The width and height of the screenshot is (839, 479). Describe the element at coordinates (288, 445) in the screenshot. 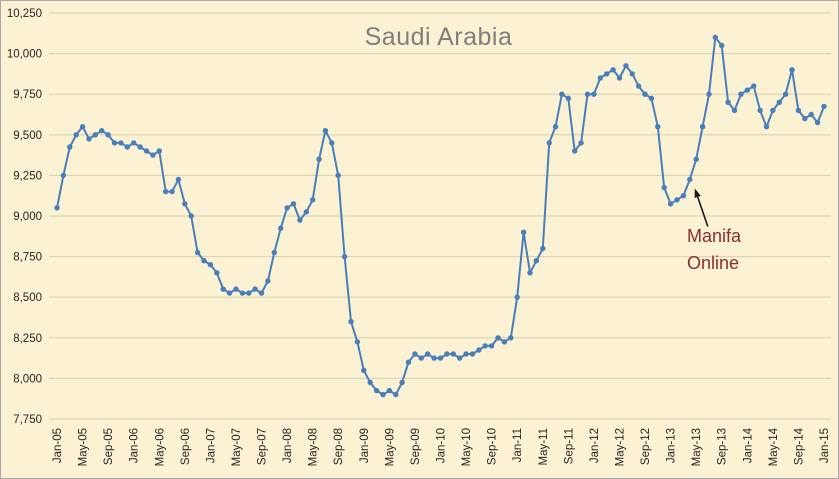

I see `svg-text: Jan-08` at that location.